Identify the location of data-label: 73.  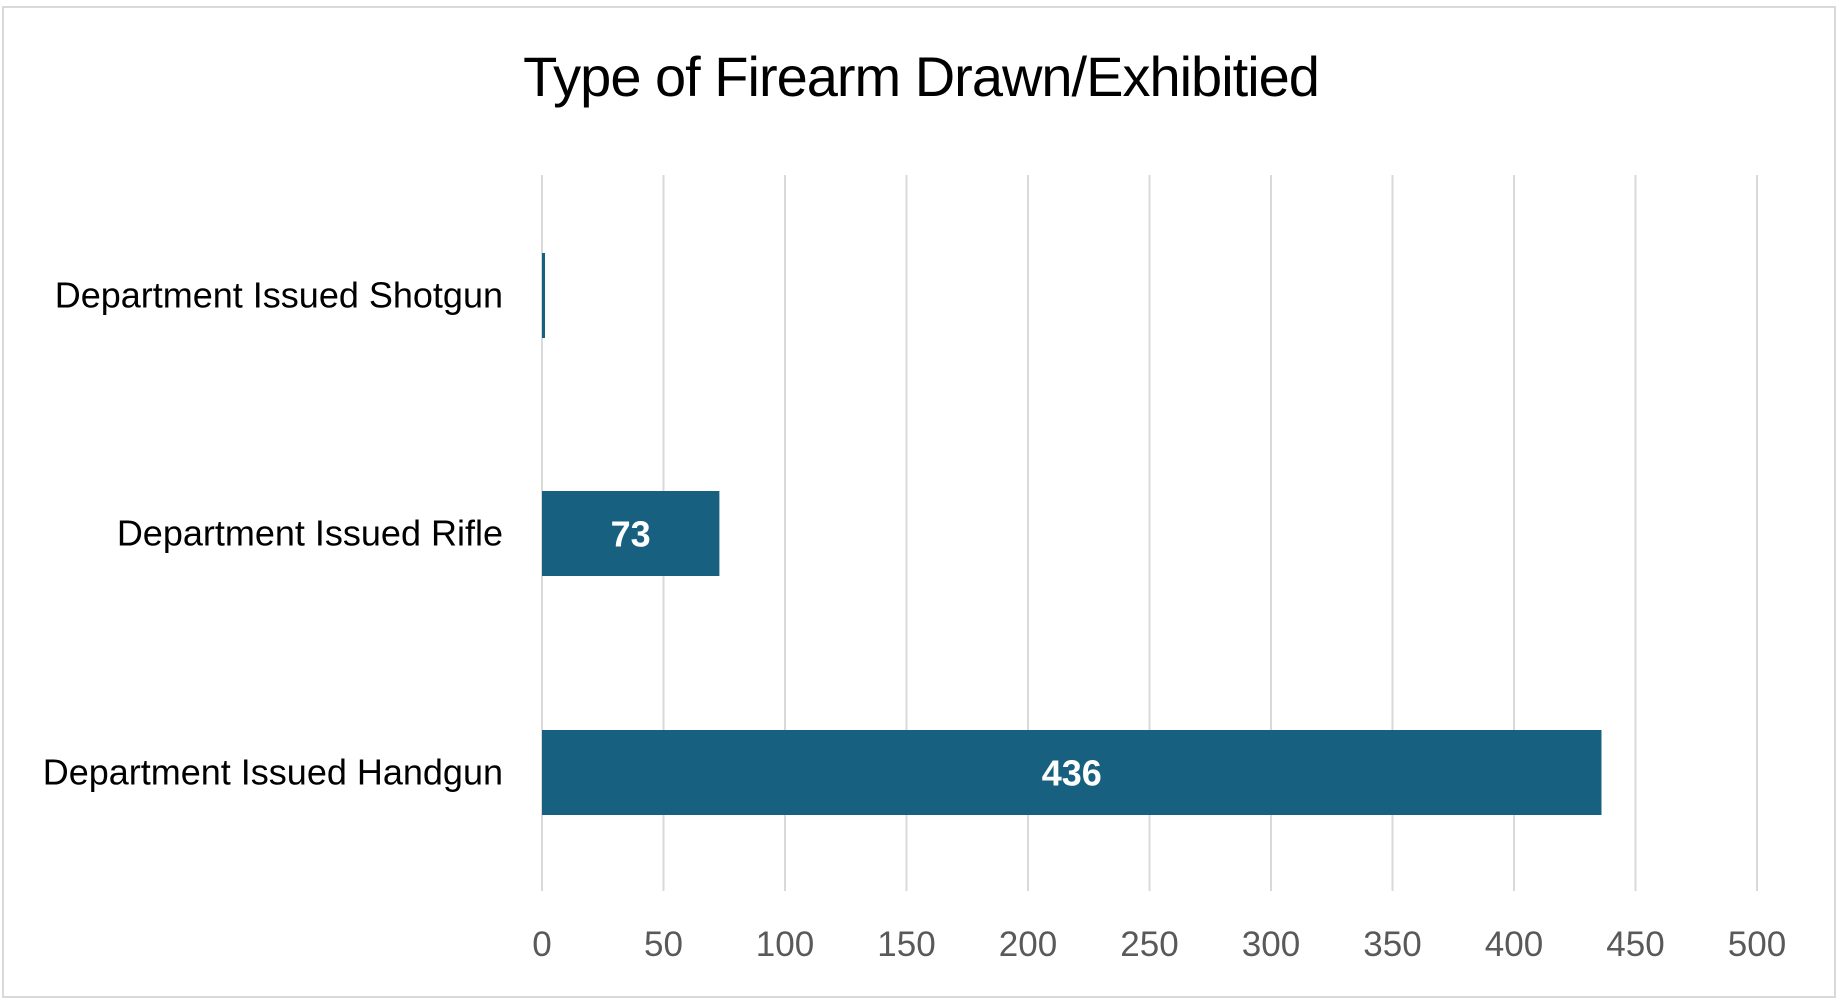
(631, 534).